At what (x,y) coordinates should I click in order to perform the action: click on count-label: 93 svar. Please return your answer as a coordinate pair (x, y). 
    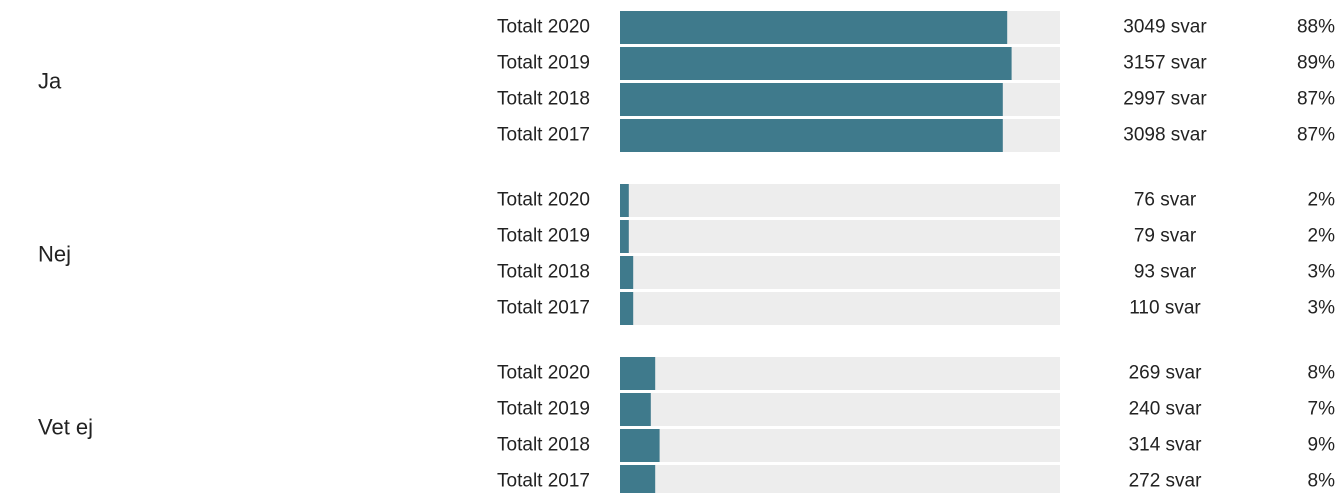
    Looking at the image, I should click on (1165, 272).